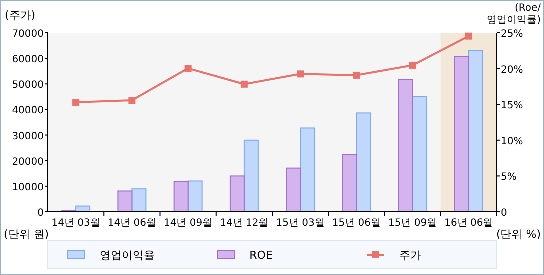 This screenshot has height=275, width=544. What do you see at coordinates (261, 255) in the screenshot?
I see `legend-label: ROE` at bounding box center [261, 255].